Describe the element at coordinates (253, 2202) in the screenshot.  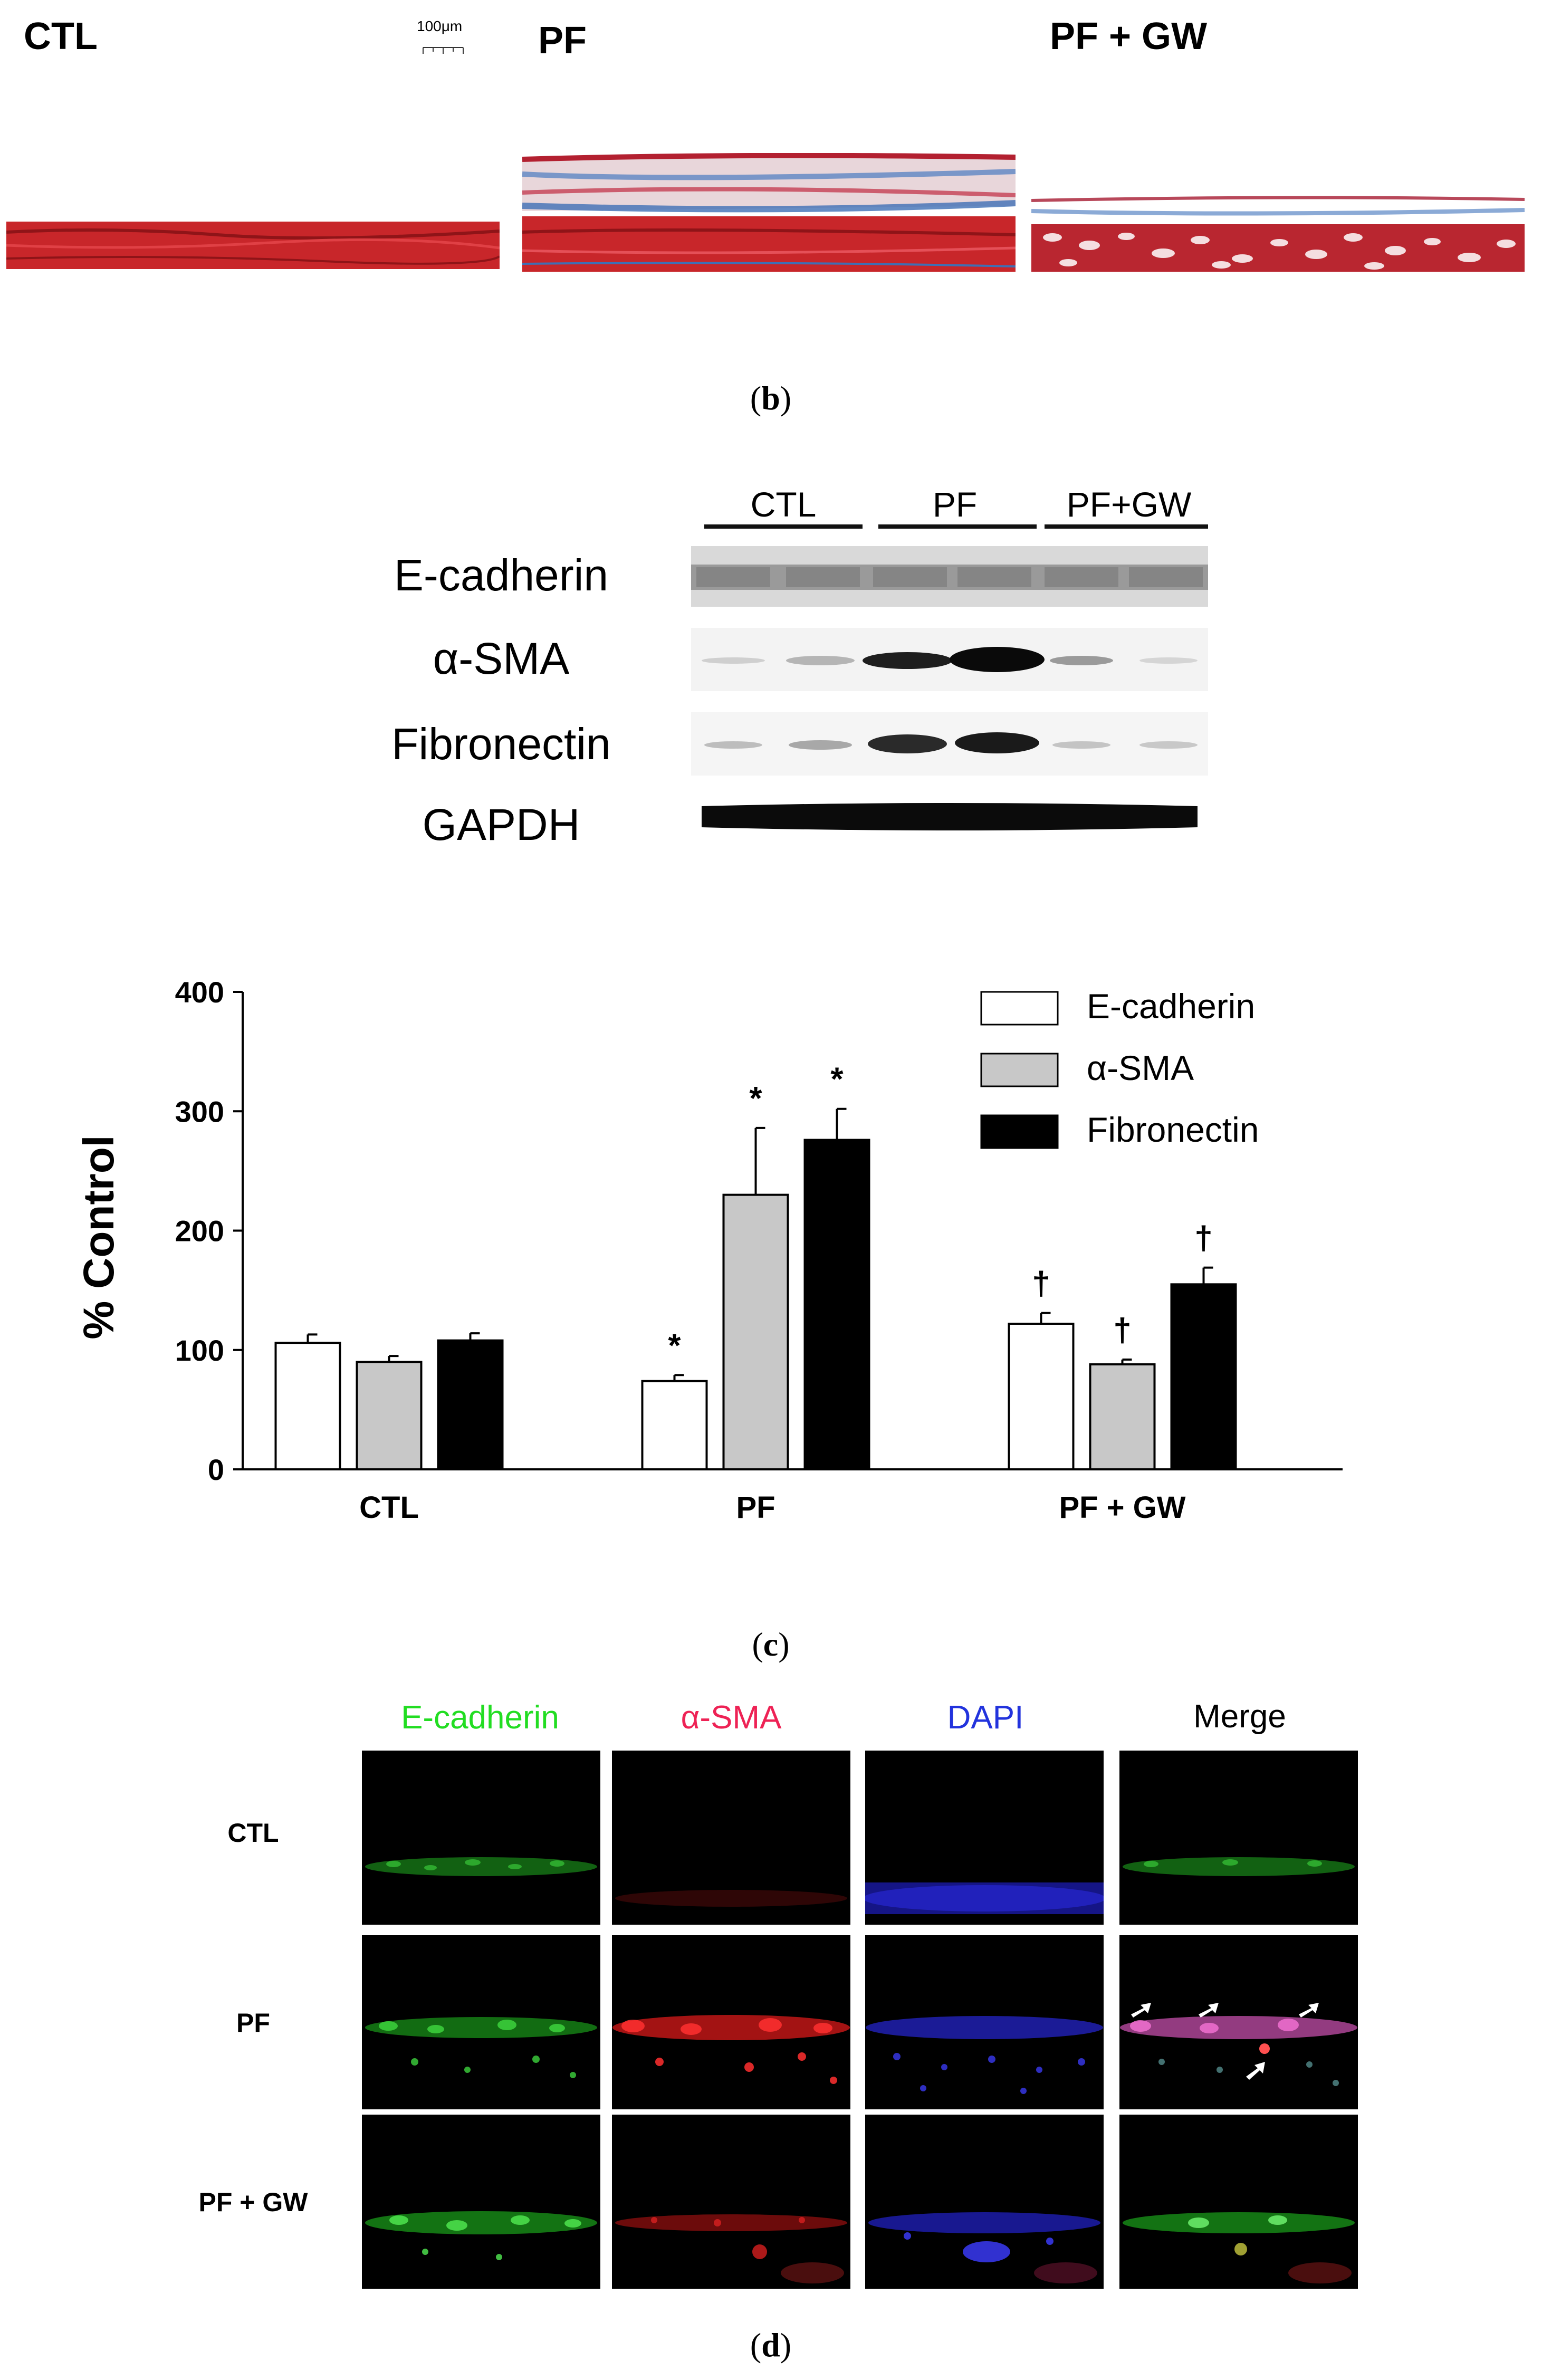
I see `if-row-label-pf-gw: PF + GW` at that location.